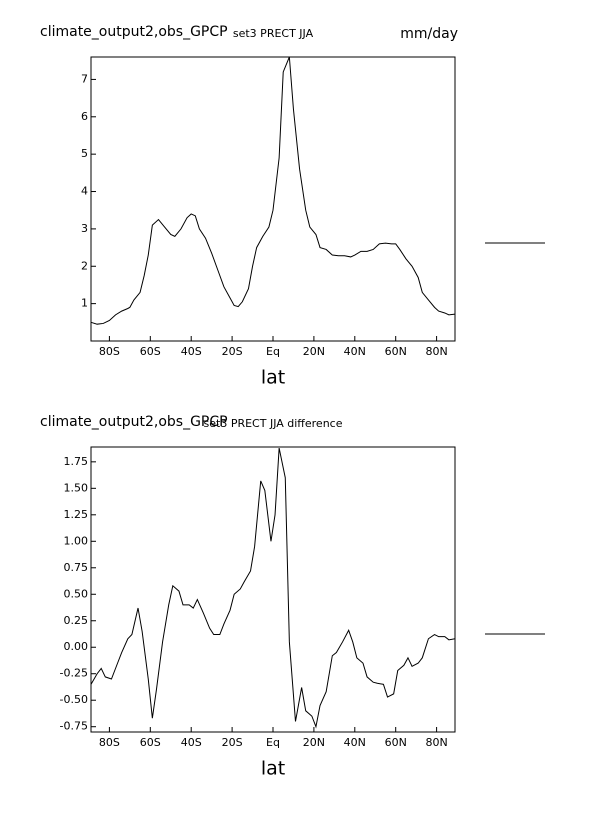 The image size is (606, 814). Describe the element at coordinates (74, 726) in the screenshot. I see `y-tick-label: -0.75` at that location.